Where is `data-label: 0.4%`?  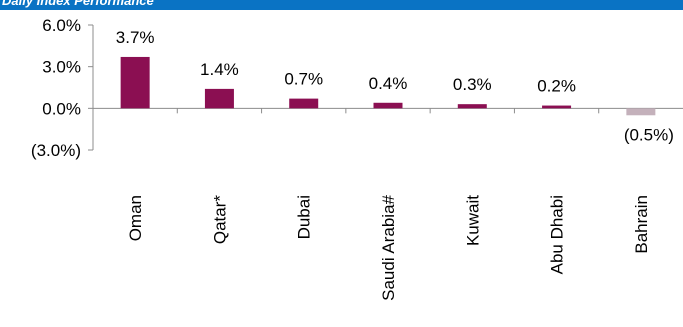
data-label: 0.4% is located at coordinates (388, 83).